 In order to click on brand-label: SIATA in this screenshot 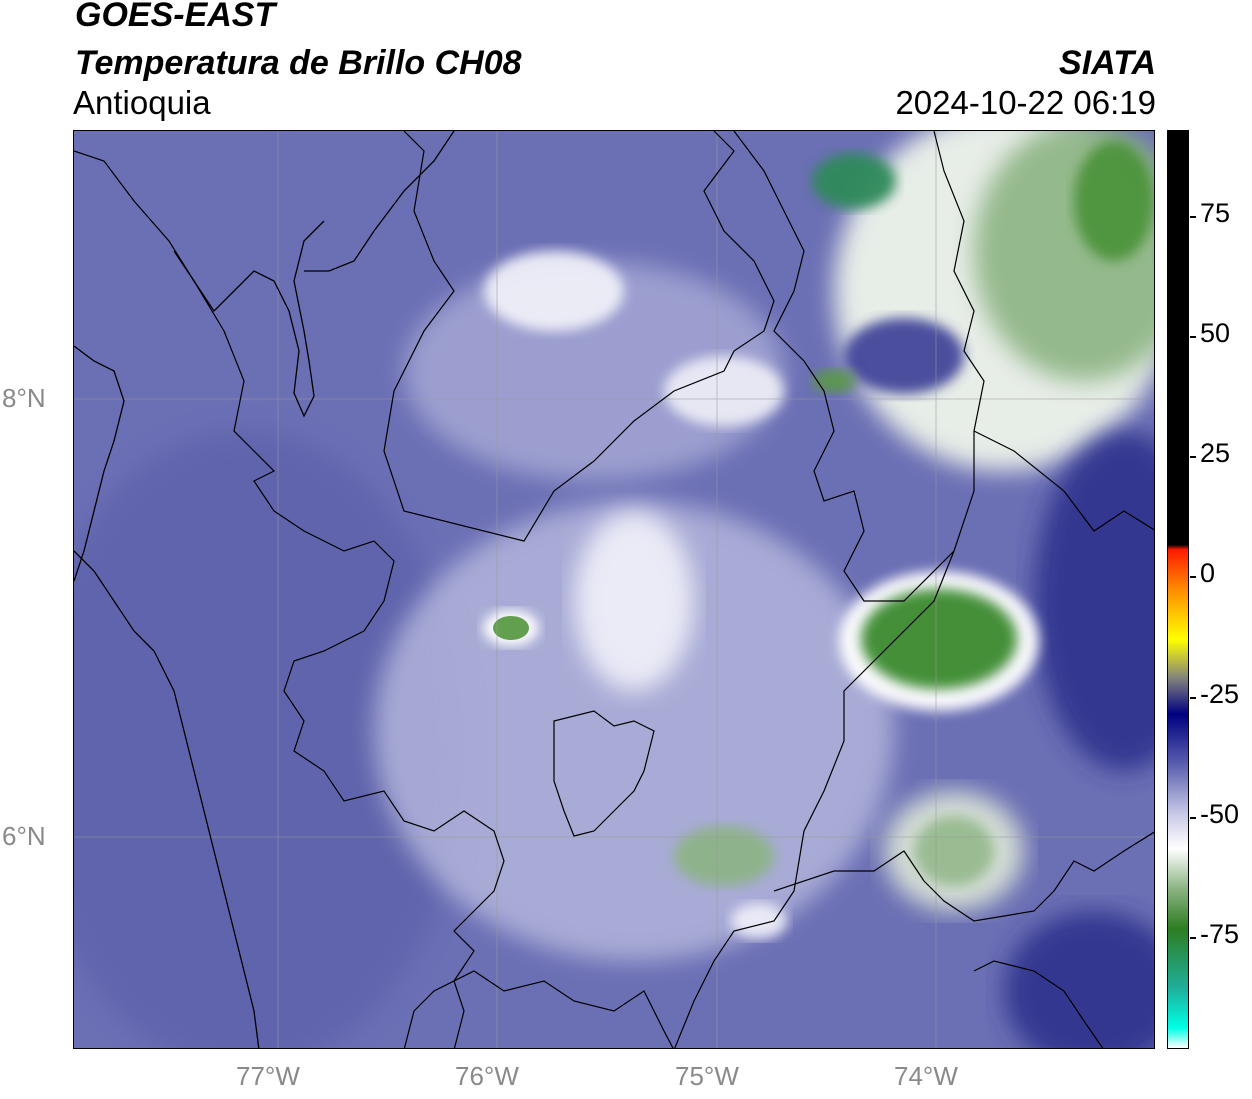, I will do `click(1107, 63)`.